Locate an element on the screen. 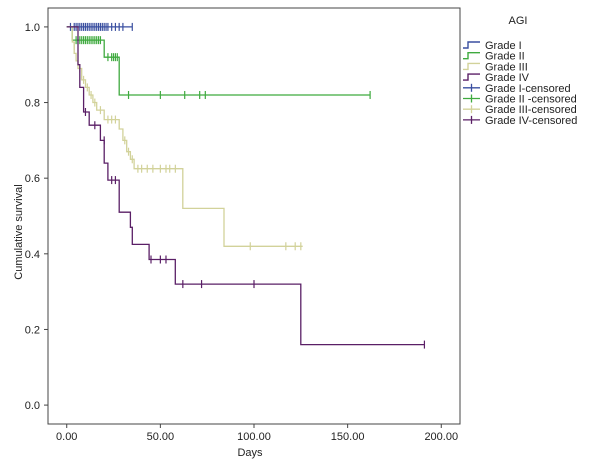 The width and height of the screenshot is (591, 462). legend-item: Grade II -censored is located at coordinates (520, 100).